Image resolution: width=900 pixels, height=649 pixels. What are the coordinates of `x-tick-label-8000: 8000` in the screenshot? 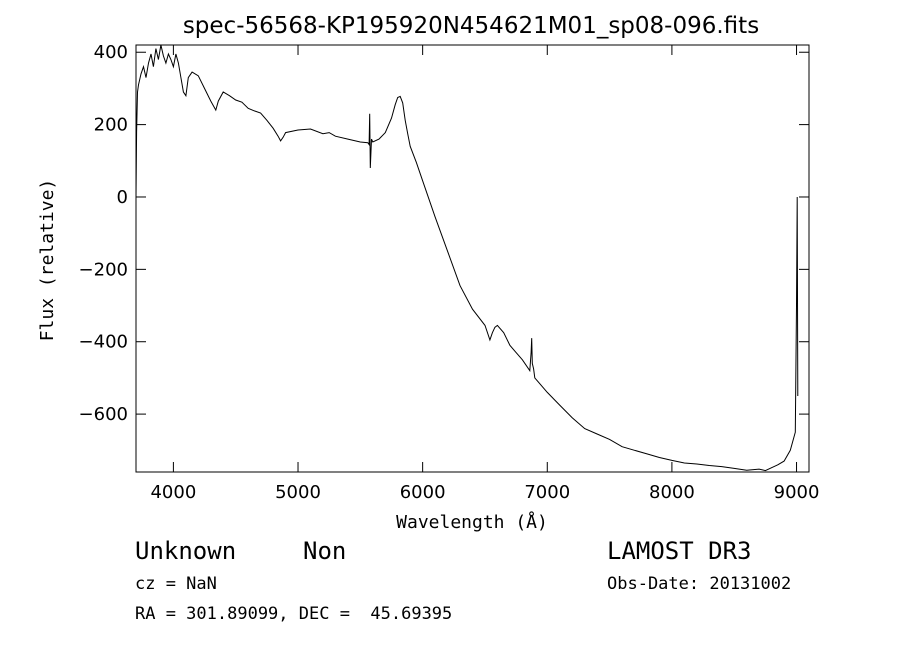 It's located at (672, 492).